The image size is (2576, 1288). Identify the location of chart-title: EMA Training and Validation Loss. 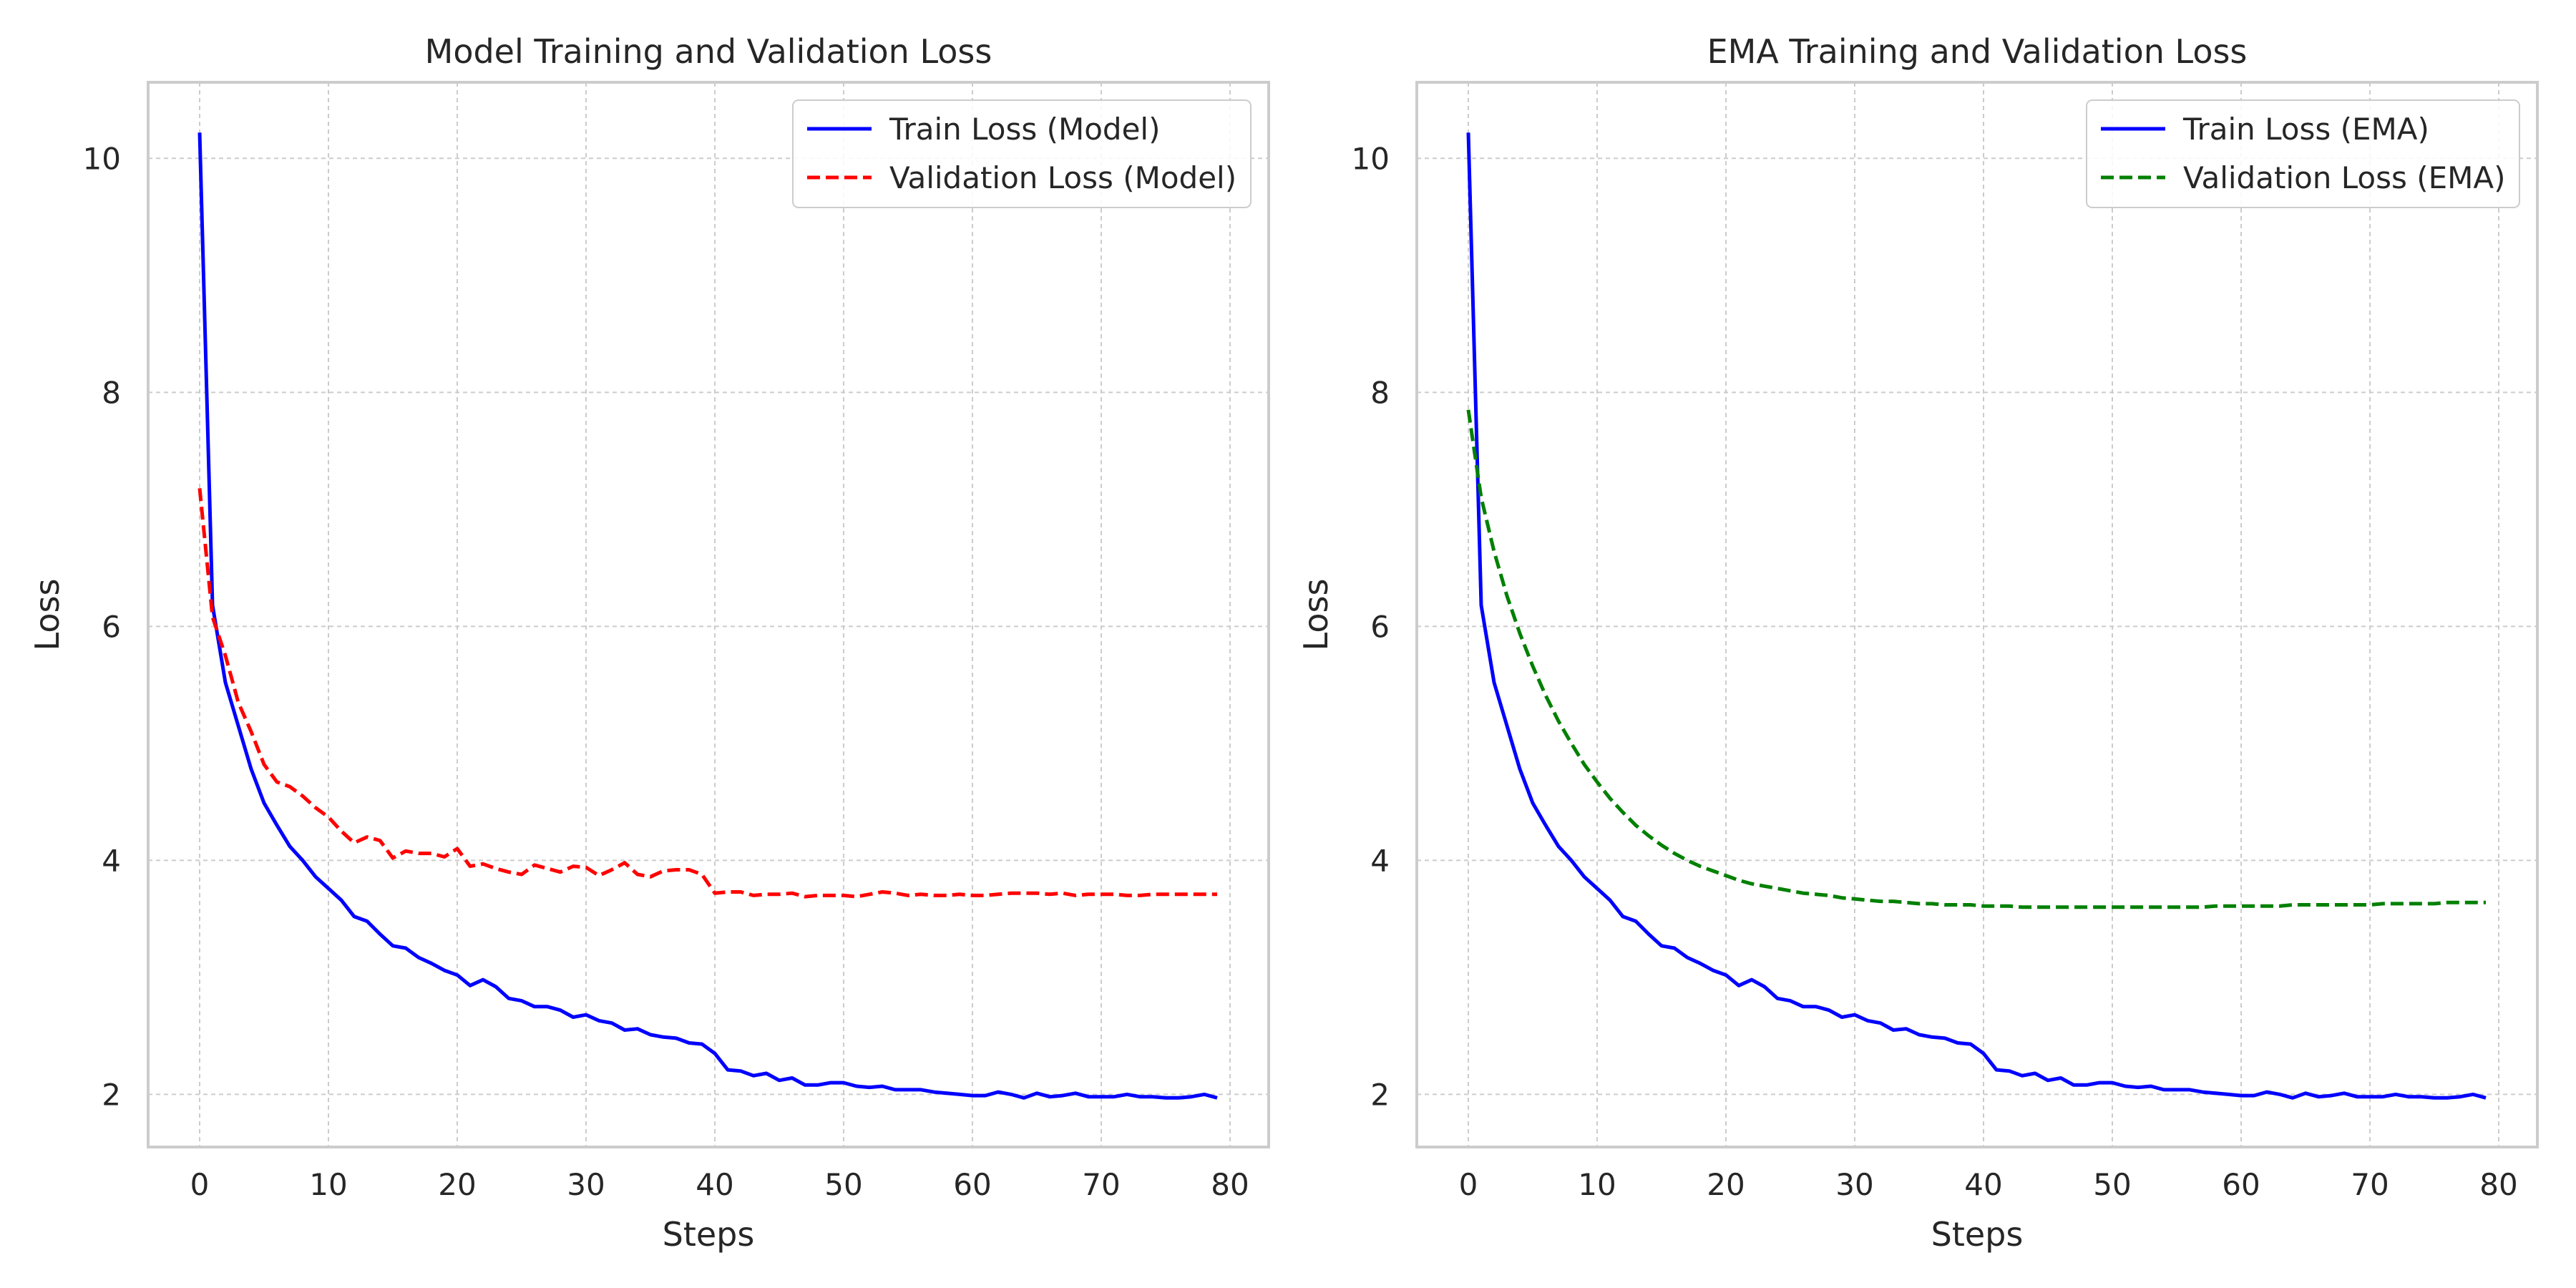
(1977, 51).